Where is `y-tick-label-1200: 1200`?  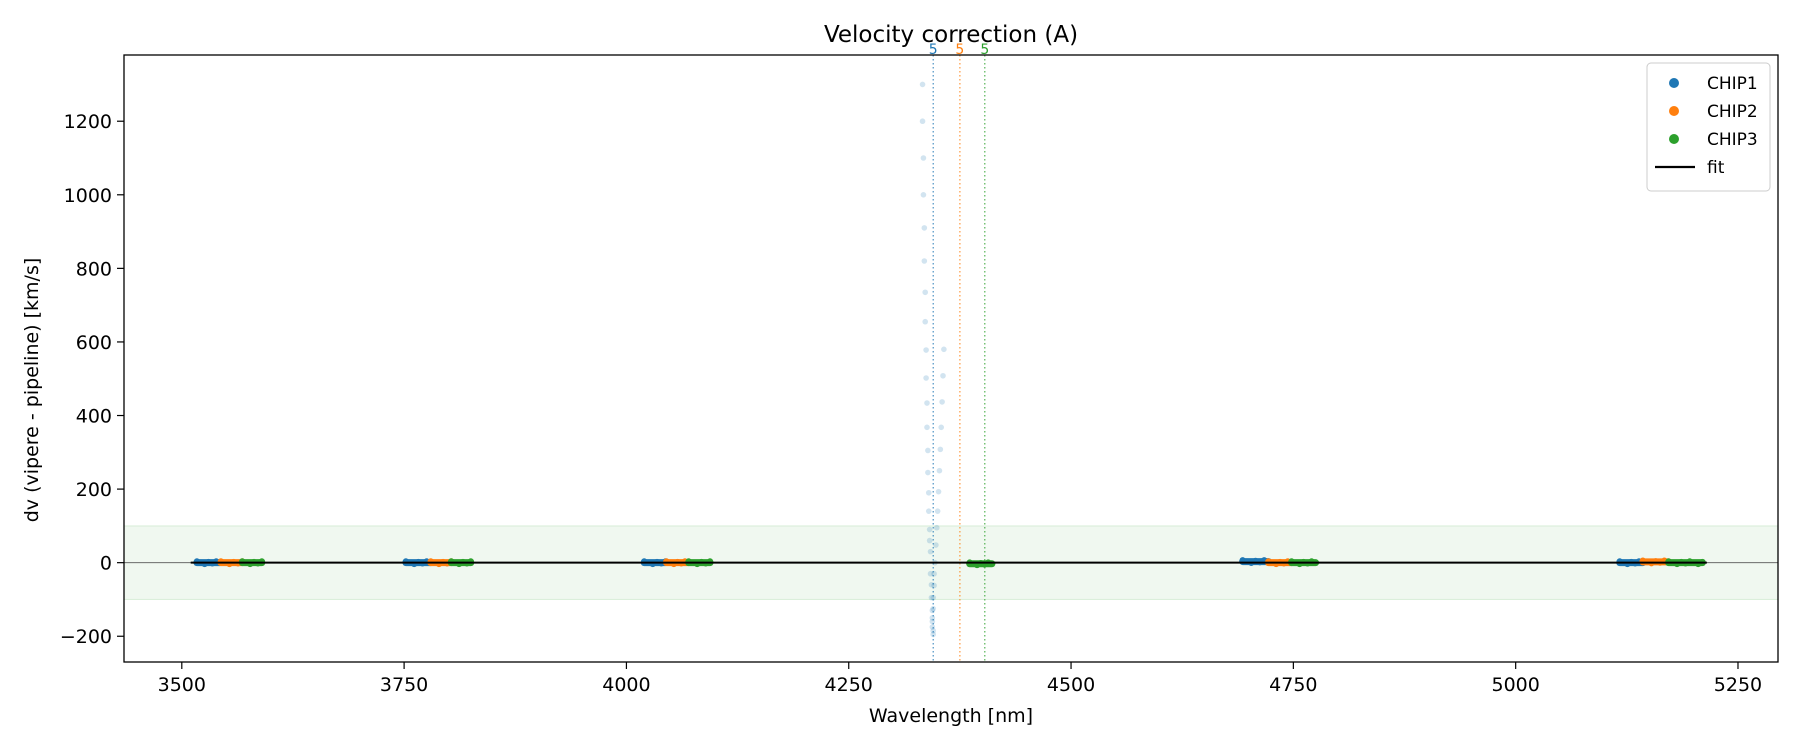 y-tick-label-1200: 1200 is located at coordinates (88, 122).